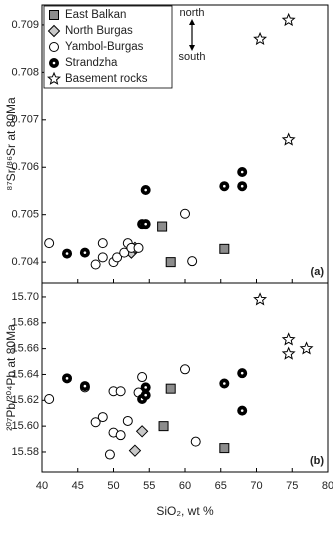 Image resolution: width=333 pixels, height=540 pixels. I want to click on y-tick-label: 0.707, so click(25, 120).